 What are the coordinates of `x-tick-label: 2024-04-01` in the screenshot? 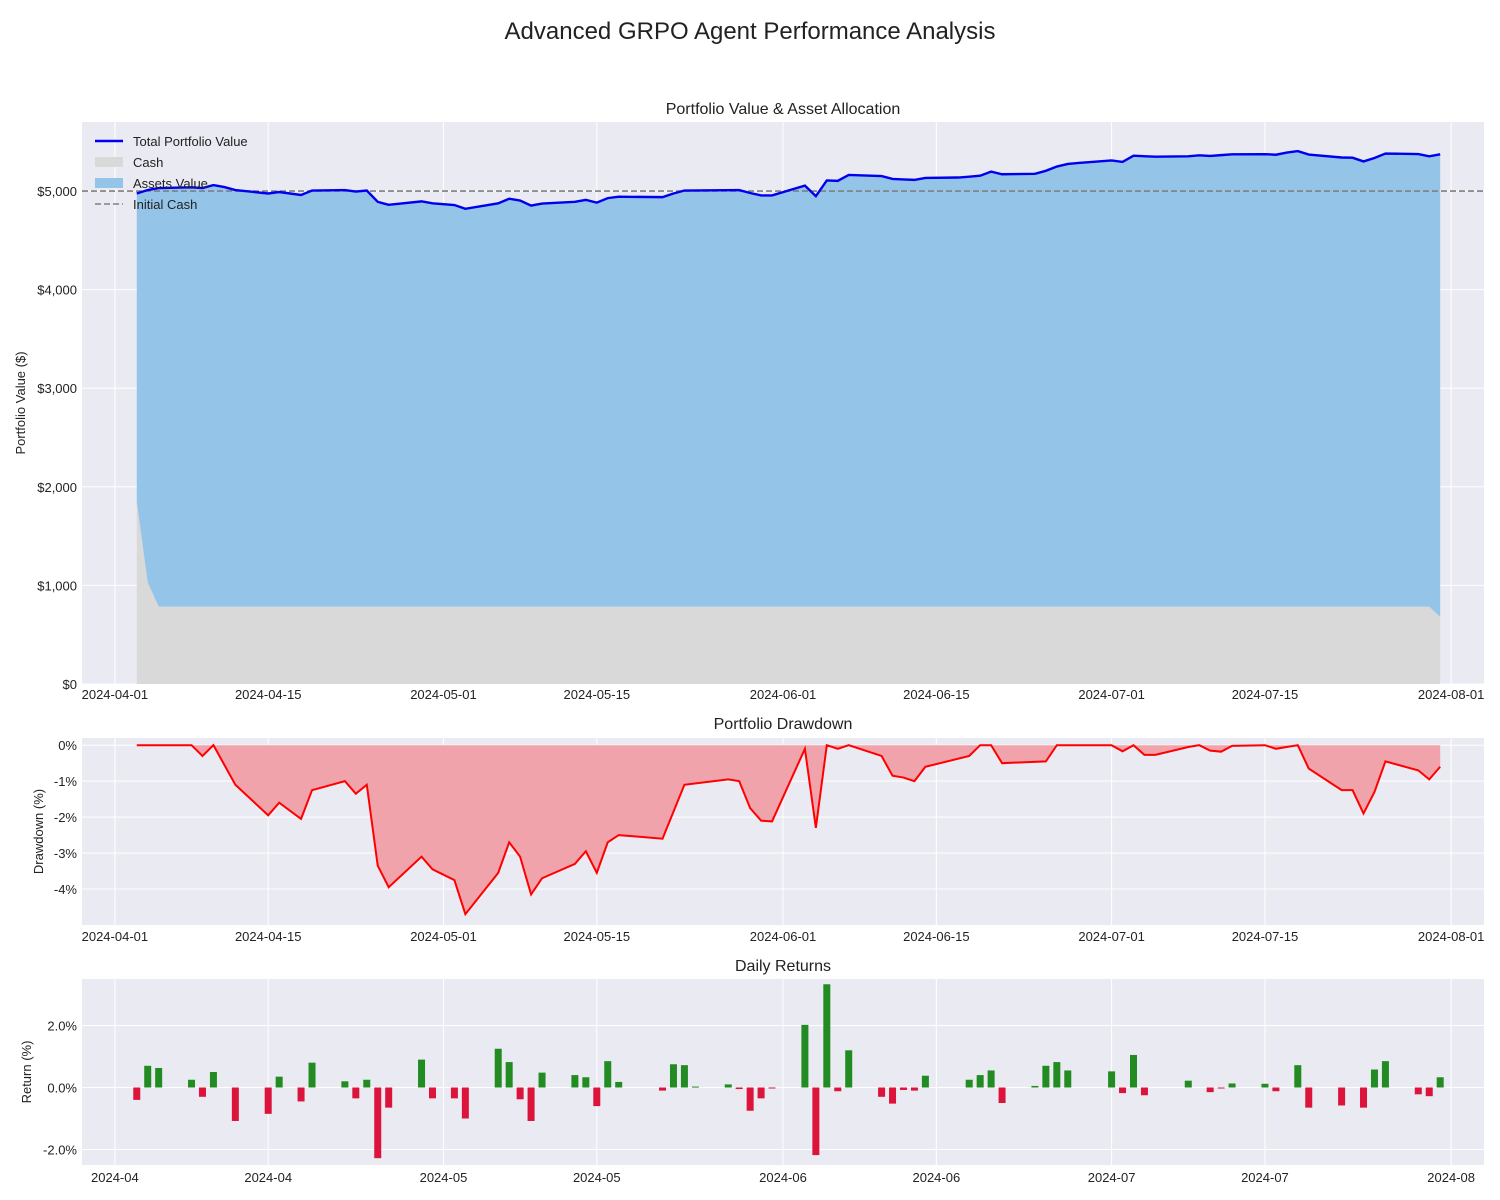 It's located at (115, 936).